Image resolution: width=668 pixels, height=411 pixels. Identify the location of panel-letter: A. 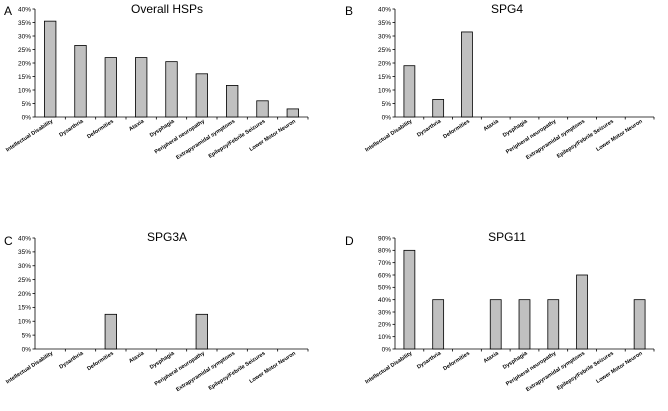
(8, 11).